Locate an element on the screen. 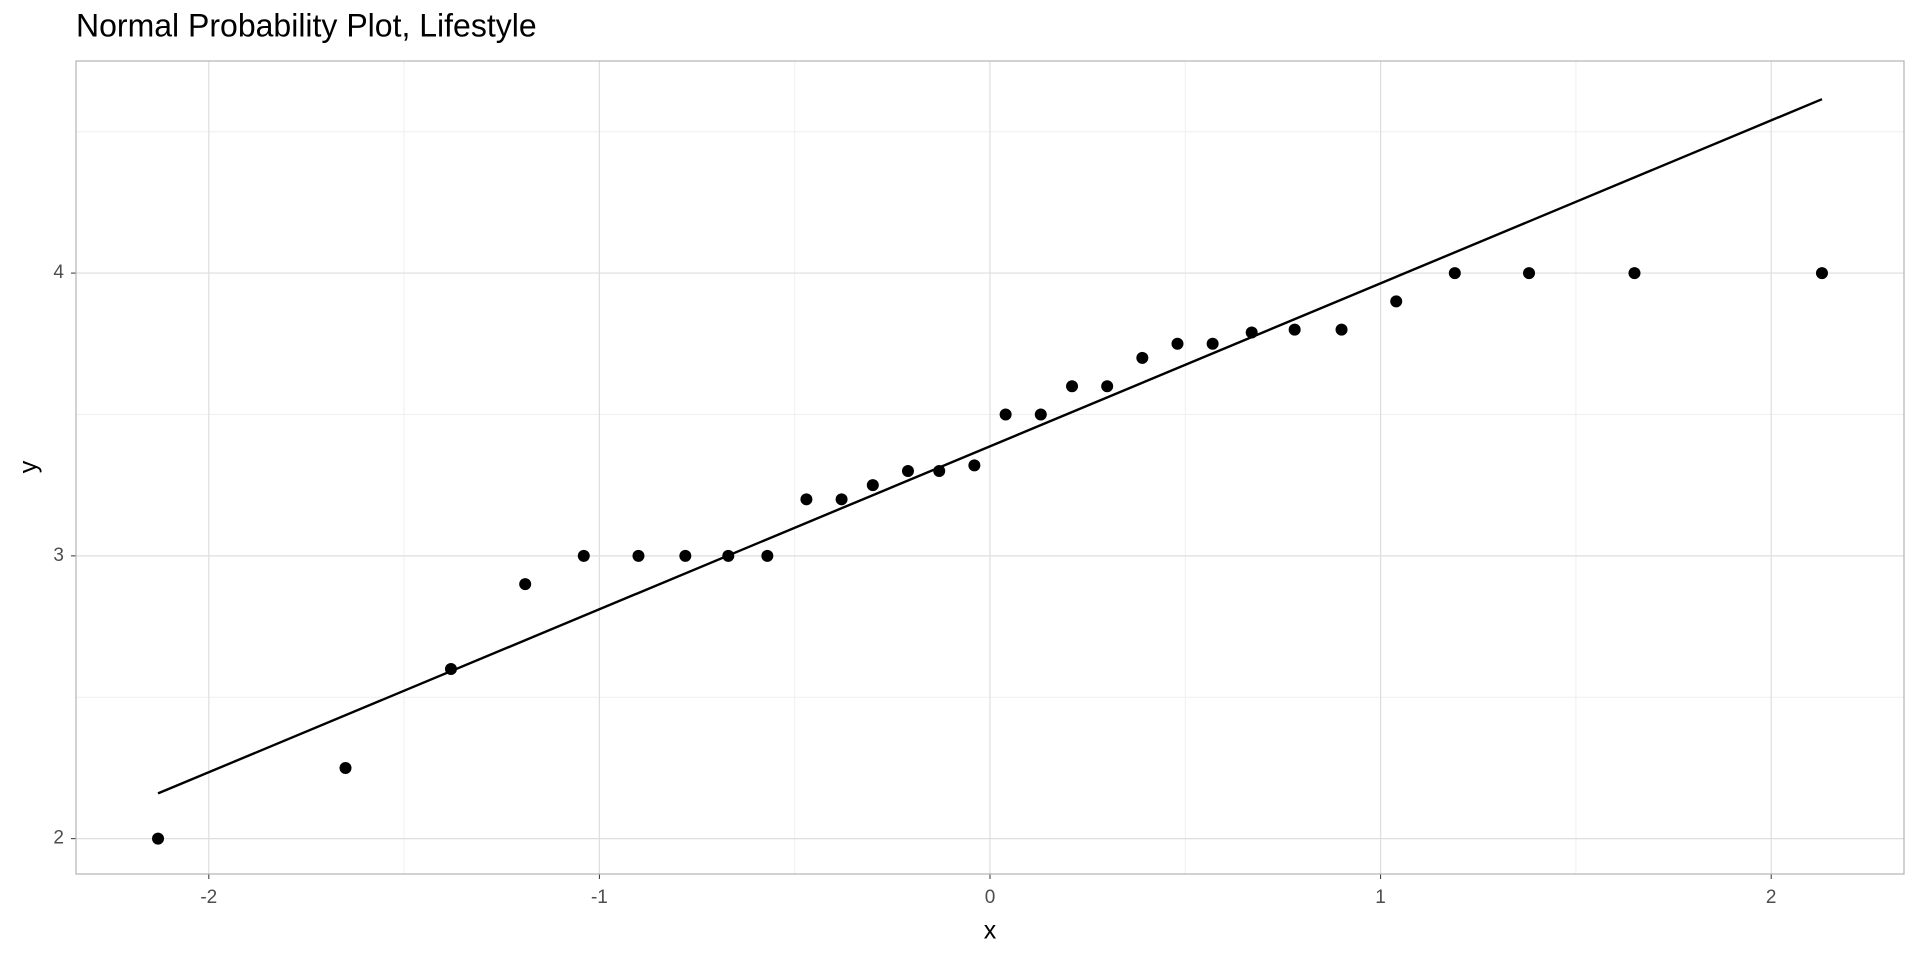  y-tick-label: 3 is located at coordinates (58, 555).